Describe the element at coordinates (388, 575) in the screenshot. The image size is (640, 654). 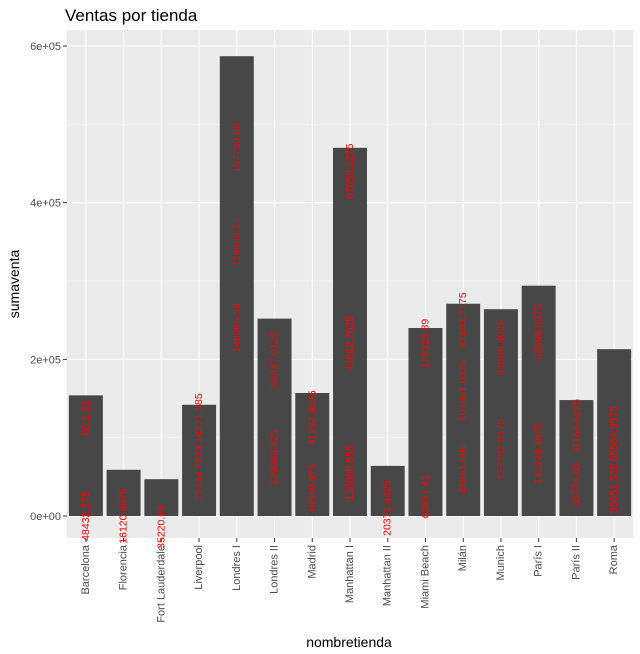
I see `x-tick-label: Manhattan II` at that location.